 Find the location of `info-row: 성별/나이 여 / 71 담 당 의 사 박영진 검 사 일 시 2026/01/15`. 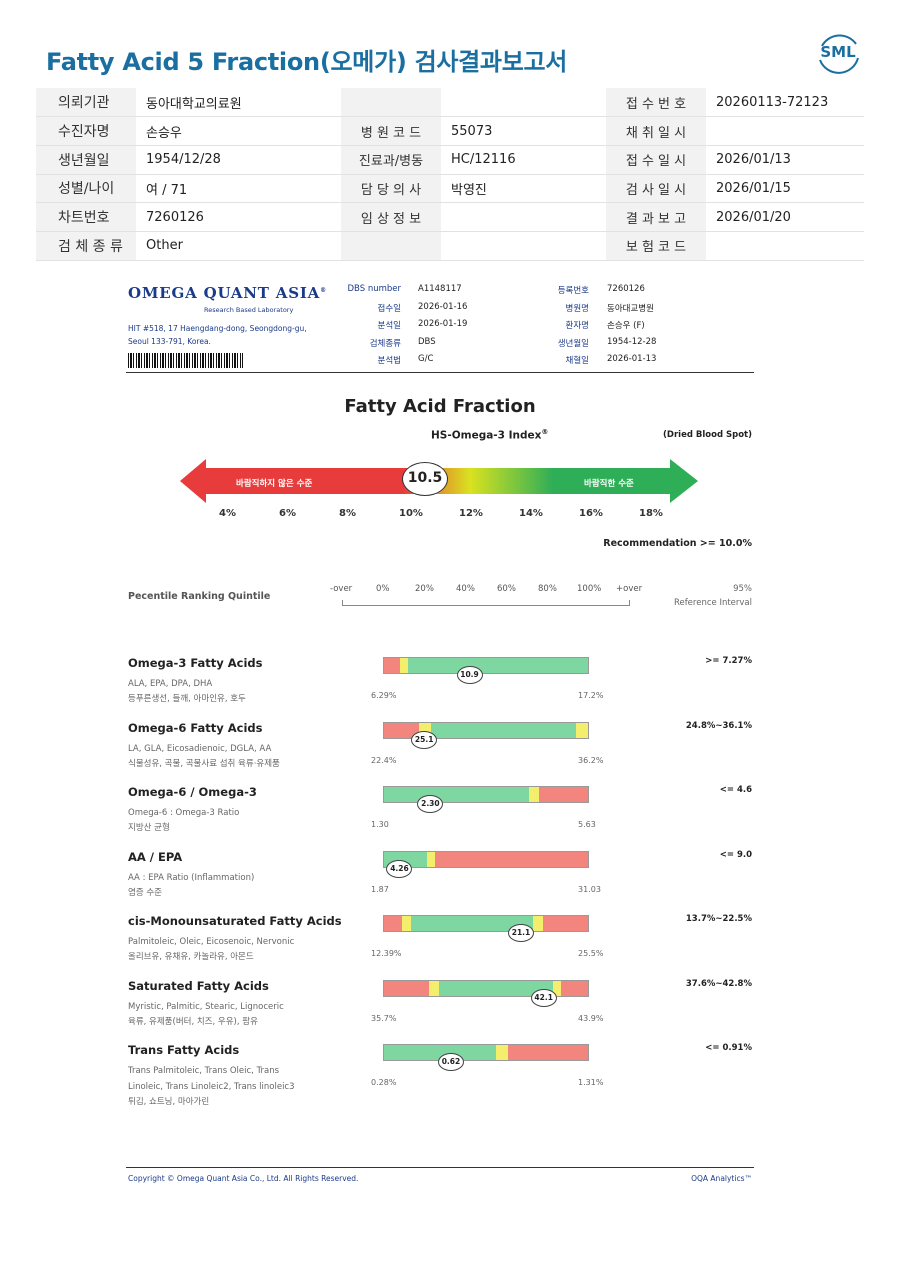

info-row: 성별/나이 여 / 71 담 당 의 사 박영진 검 사 일 시 2026/01/15 is located at coordinates (450, 189).